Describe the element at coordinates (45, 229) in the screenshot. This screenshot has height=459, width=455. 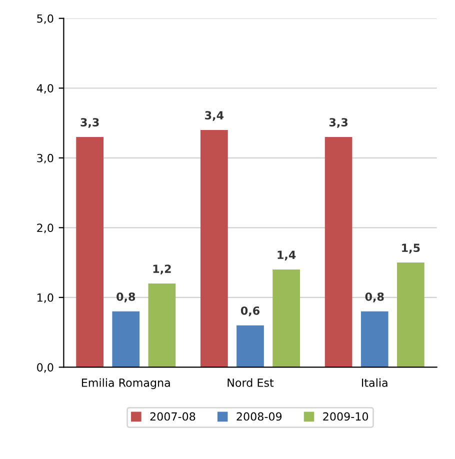
I see `y-tick-label: 2,0` at that location.